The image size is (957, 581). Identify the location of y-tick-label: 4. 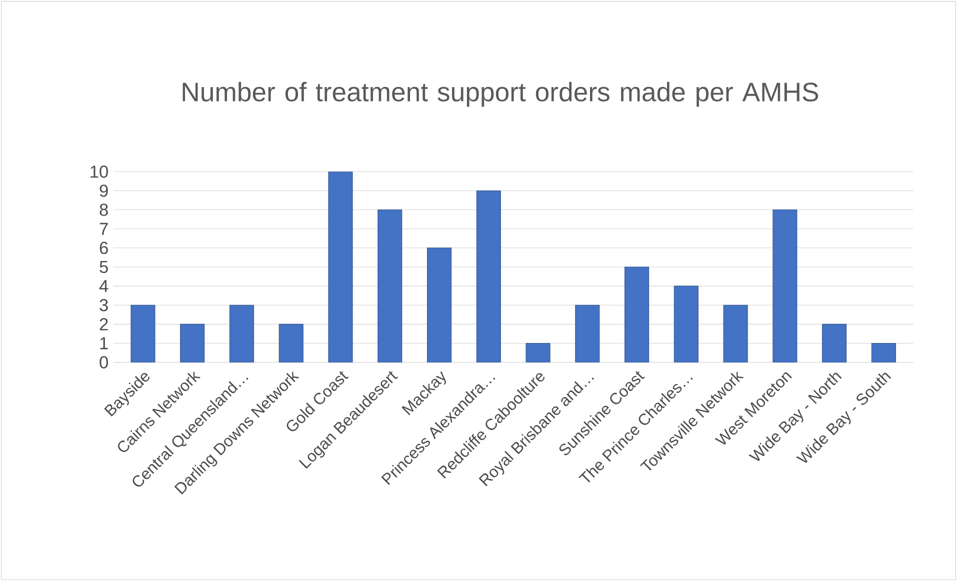
(103, 286).